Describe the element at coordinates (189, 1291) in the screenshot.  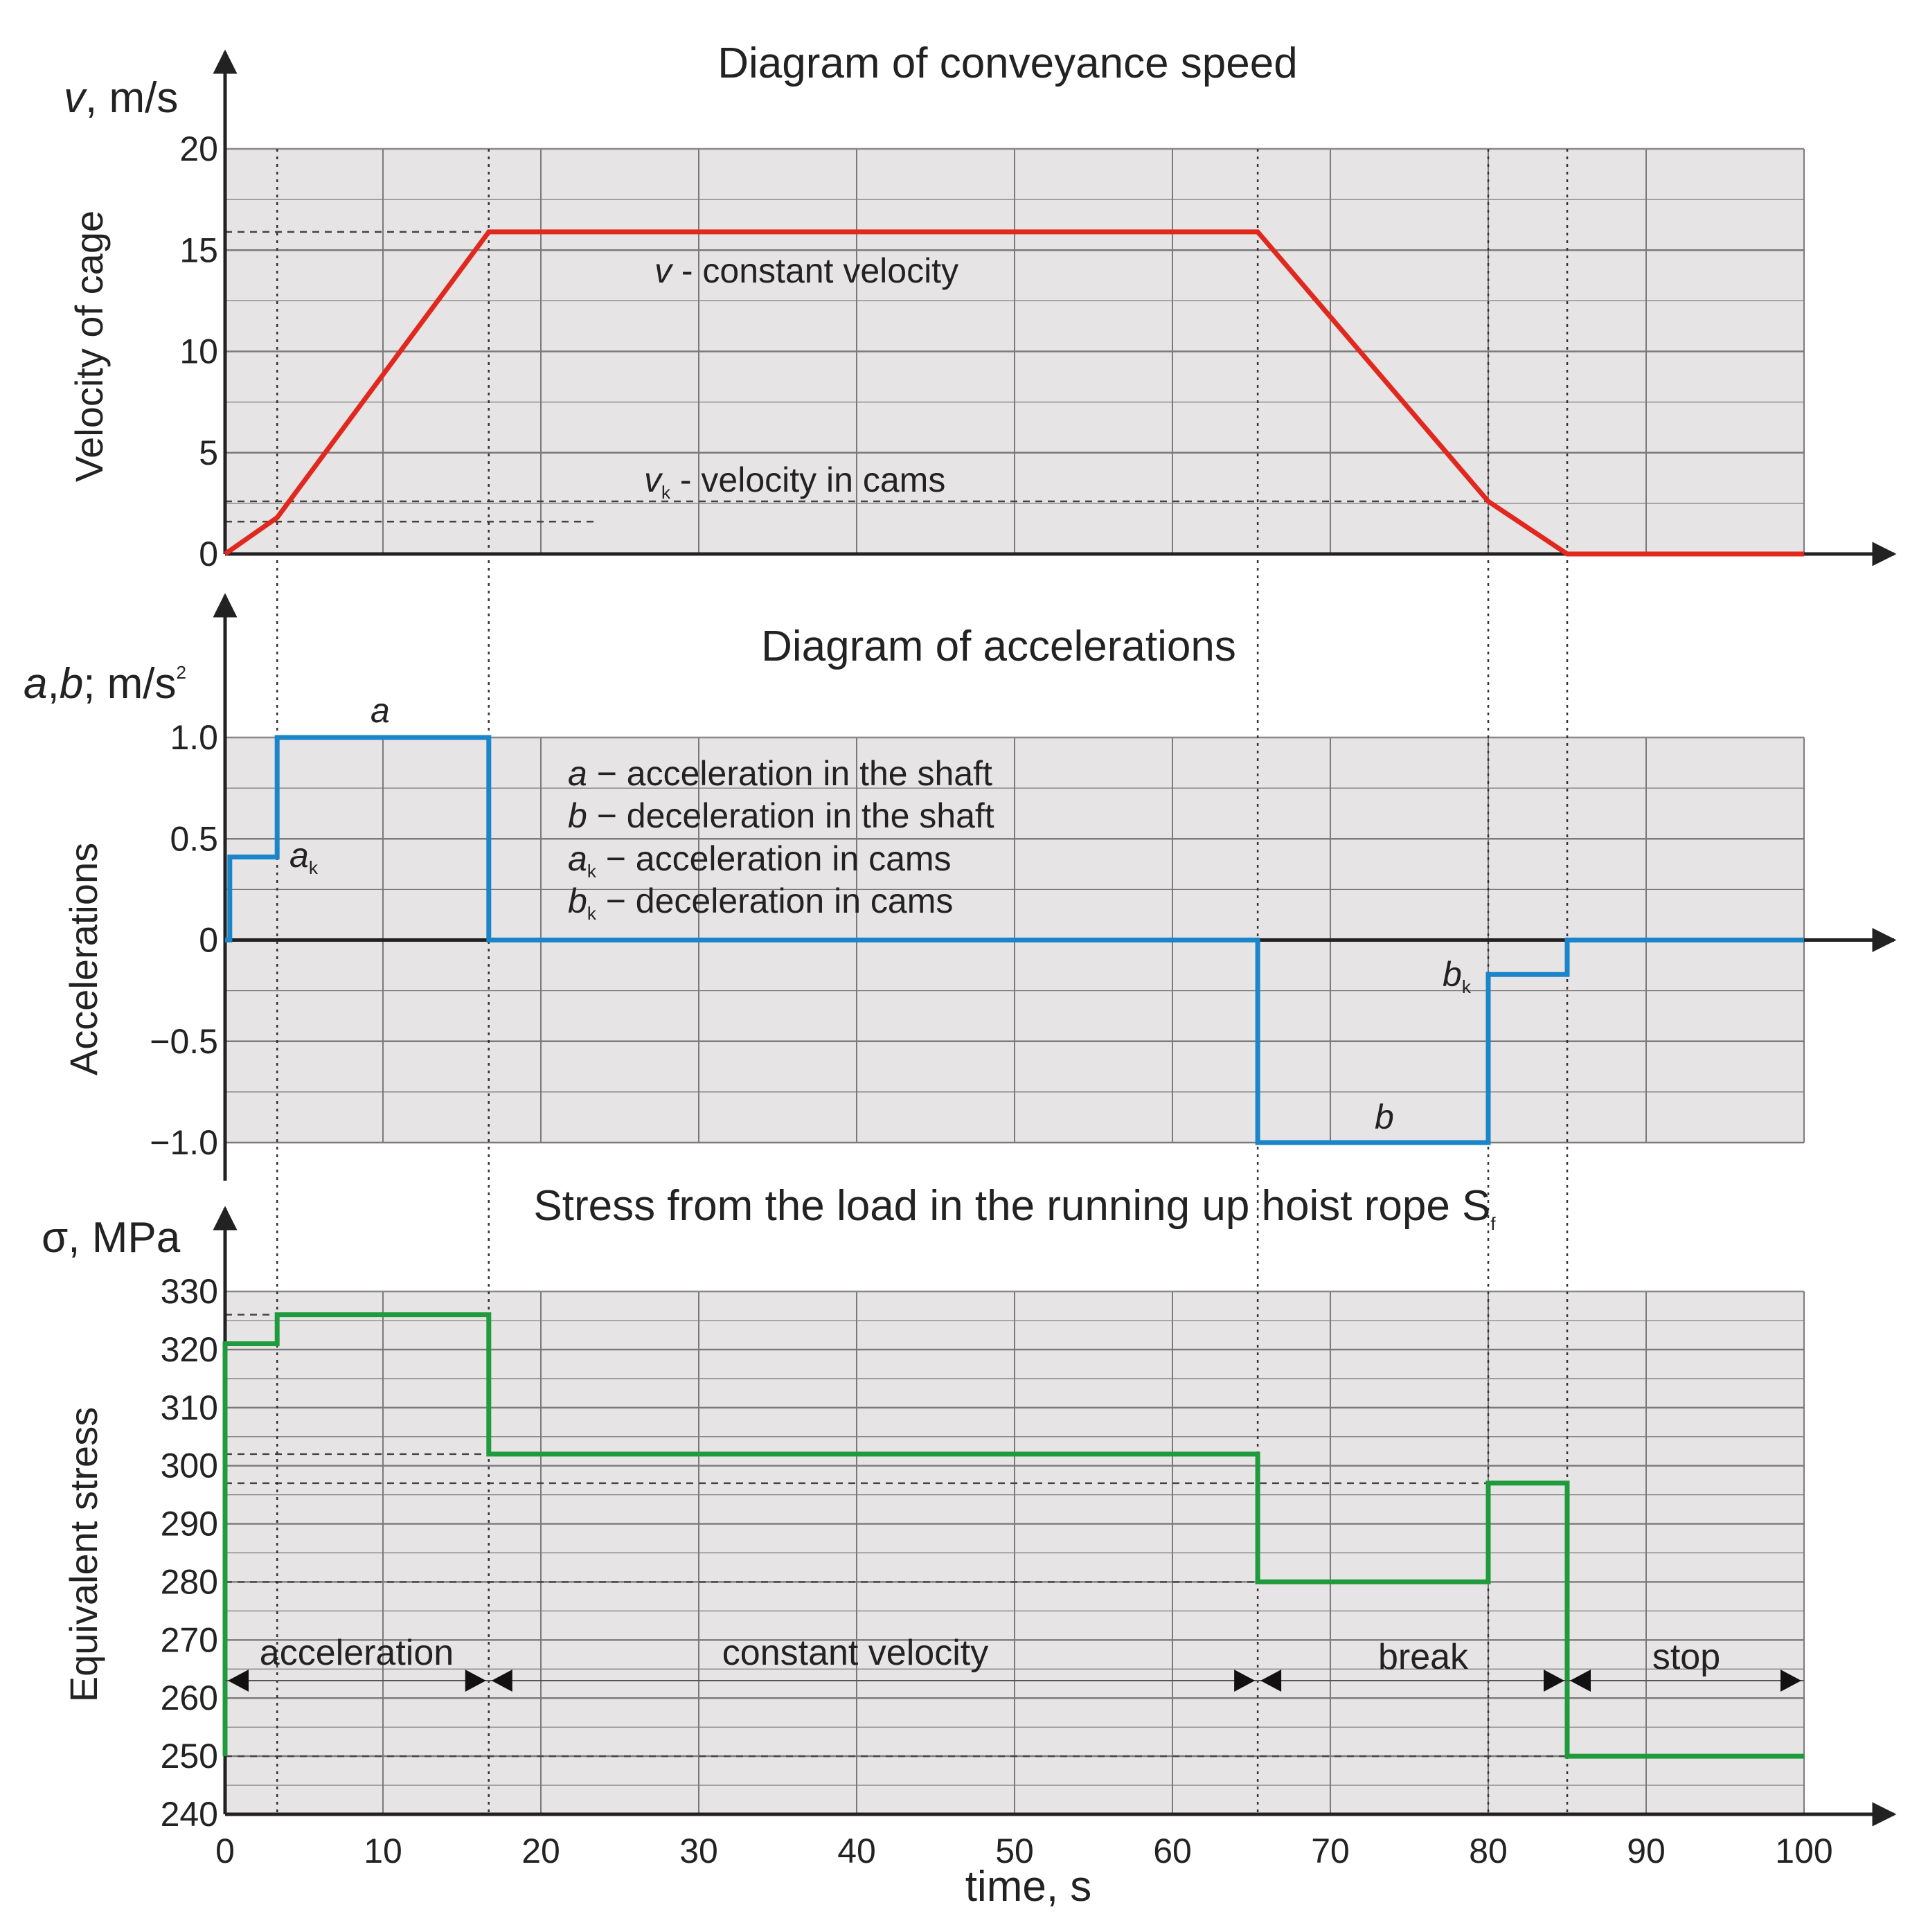
I see `y-tick-label: 330` at that location.